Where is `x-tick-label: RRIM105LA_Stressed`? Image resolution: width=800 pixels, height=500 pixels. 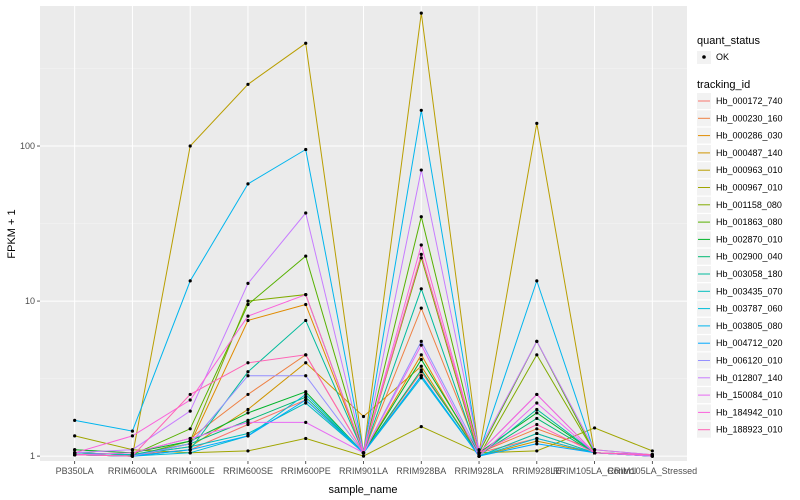
x-tick-label: RRIM105LA_Stressed is located at coordinates (653, 471).